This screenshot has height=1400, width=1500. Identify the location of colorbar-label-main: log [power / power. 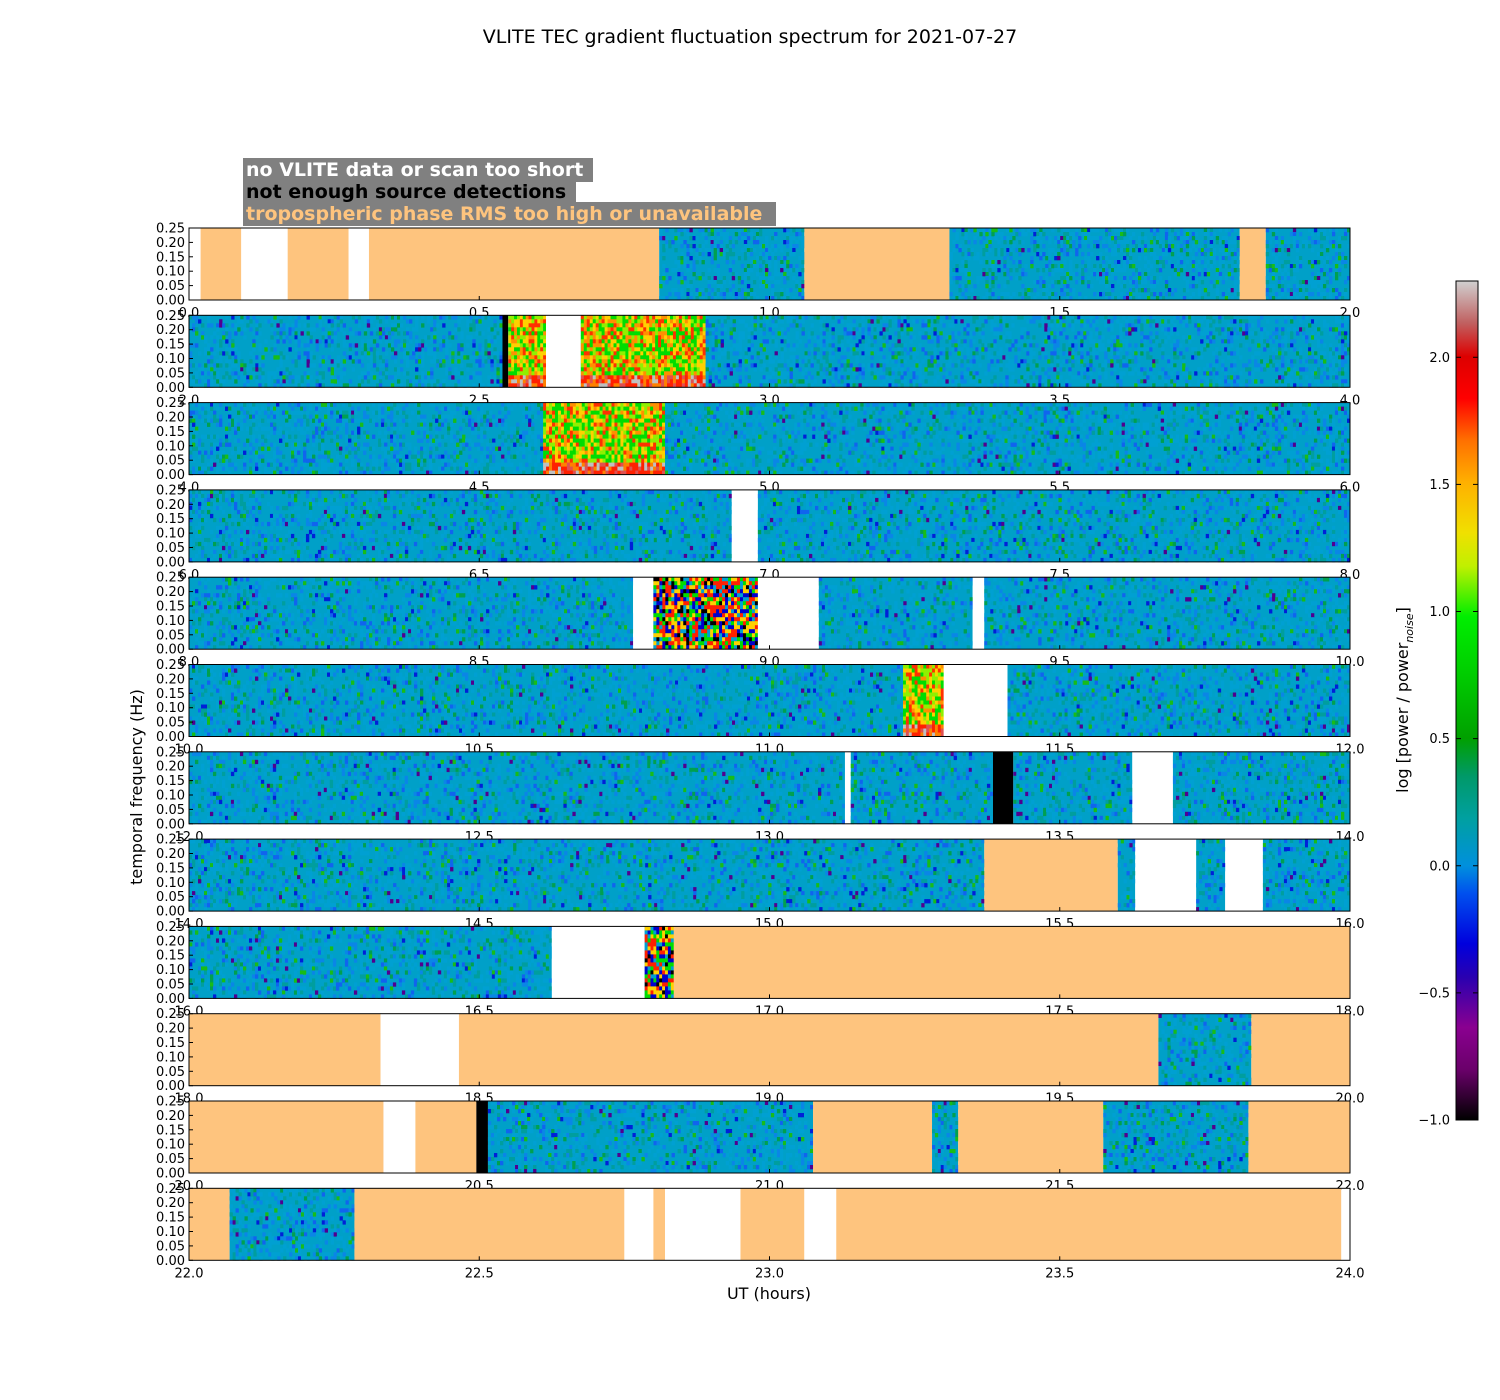
(1402, 717).